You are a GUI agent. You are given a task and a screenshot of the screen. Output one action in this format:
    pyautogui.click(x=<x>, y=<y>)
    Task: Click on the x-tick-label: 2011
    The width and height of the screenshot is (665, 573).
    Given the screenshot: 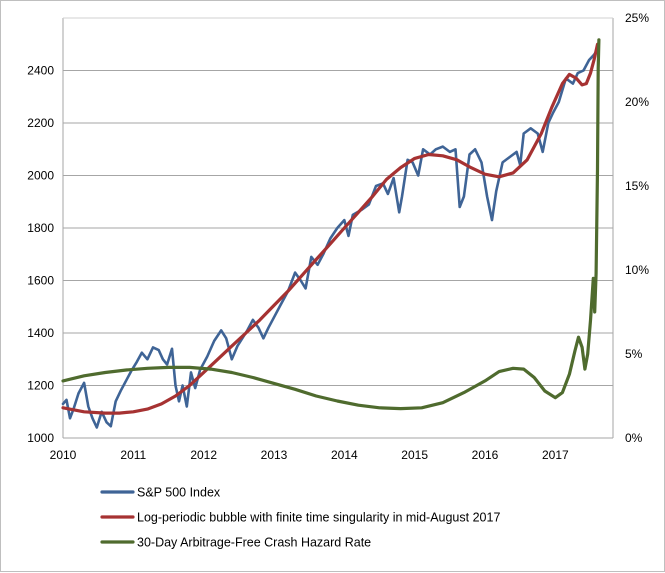 What is the action you would take?
    pyautogui.click(x=133, y=455)
    